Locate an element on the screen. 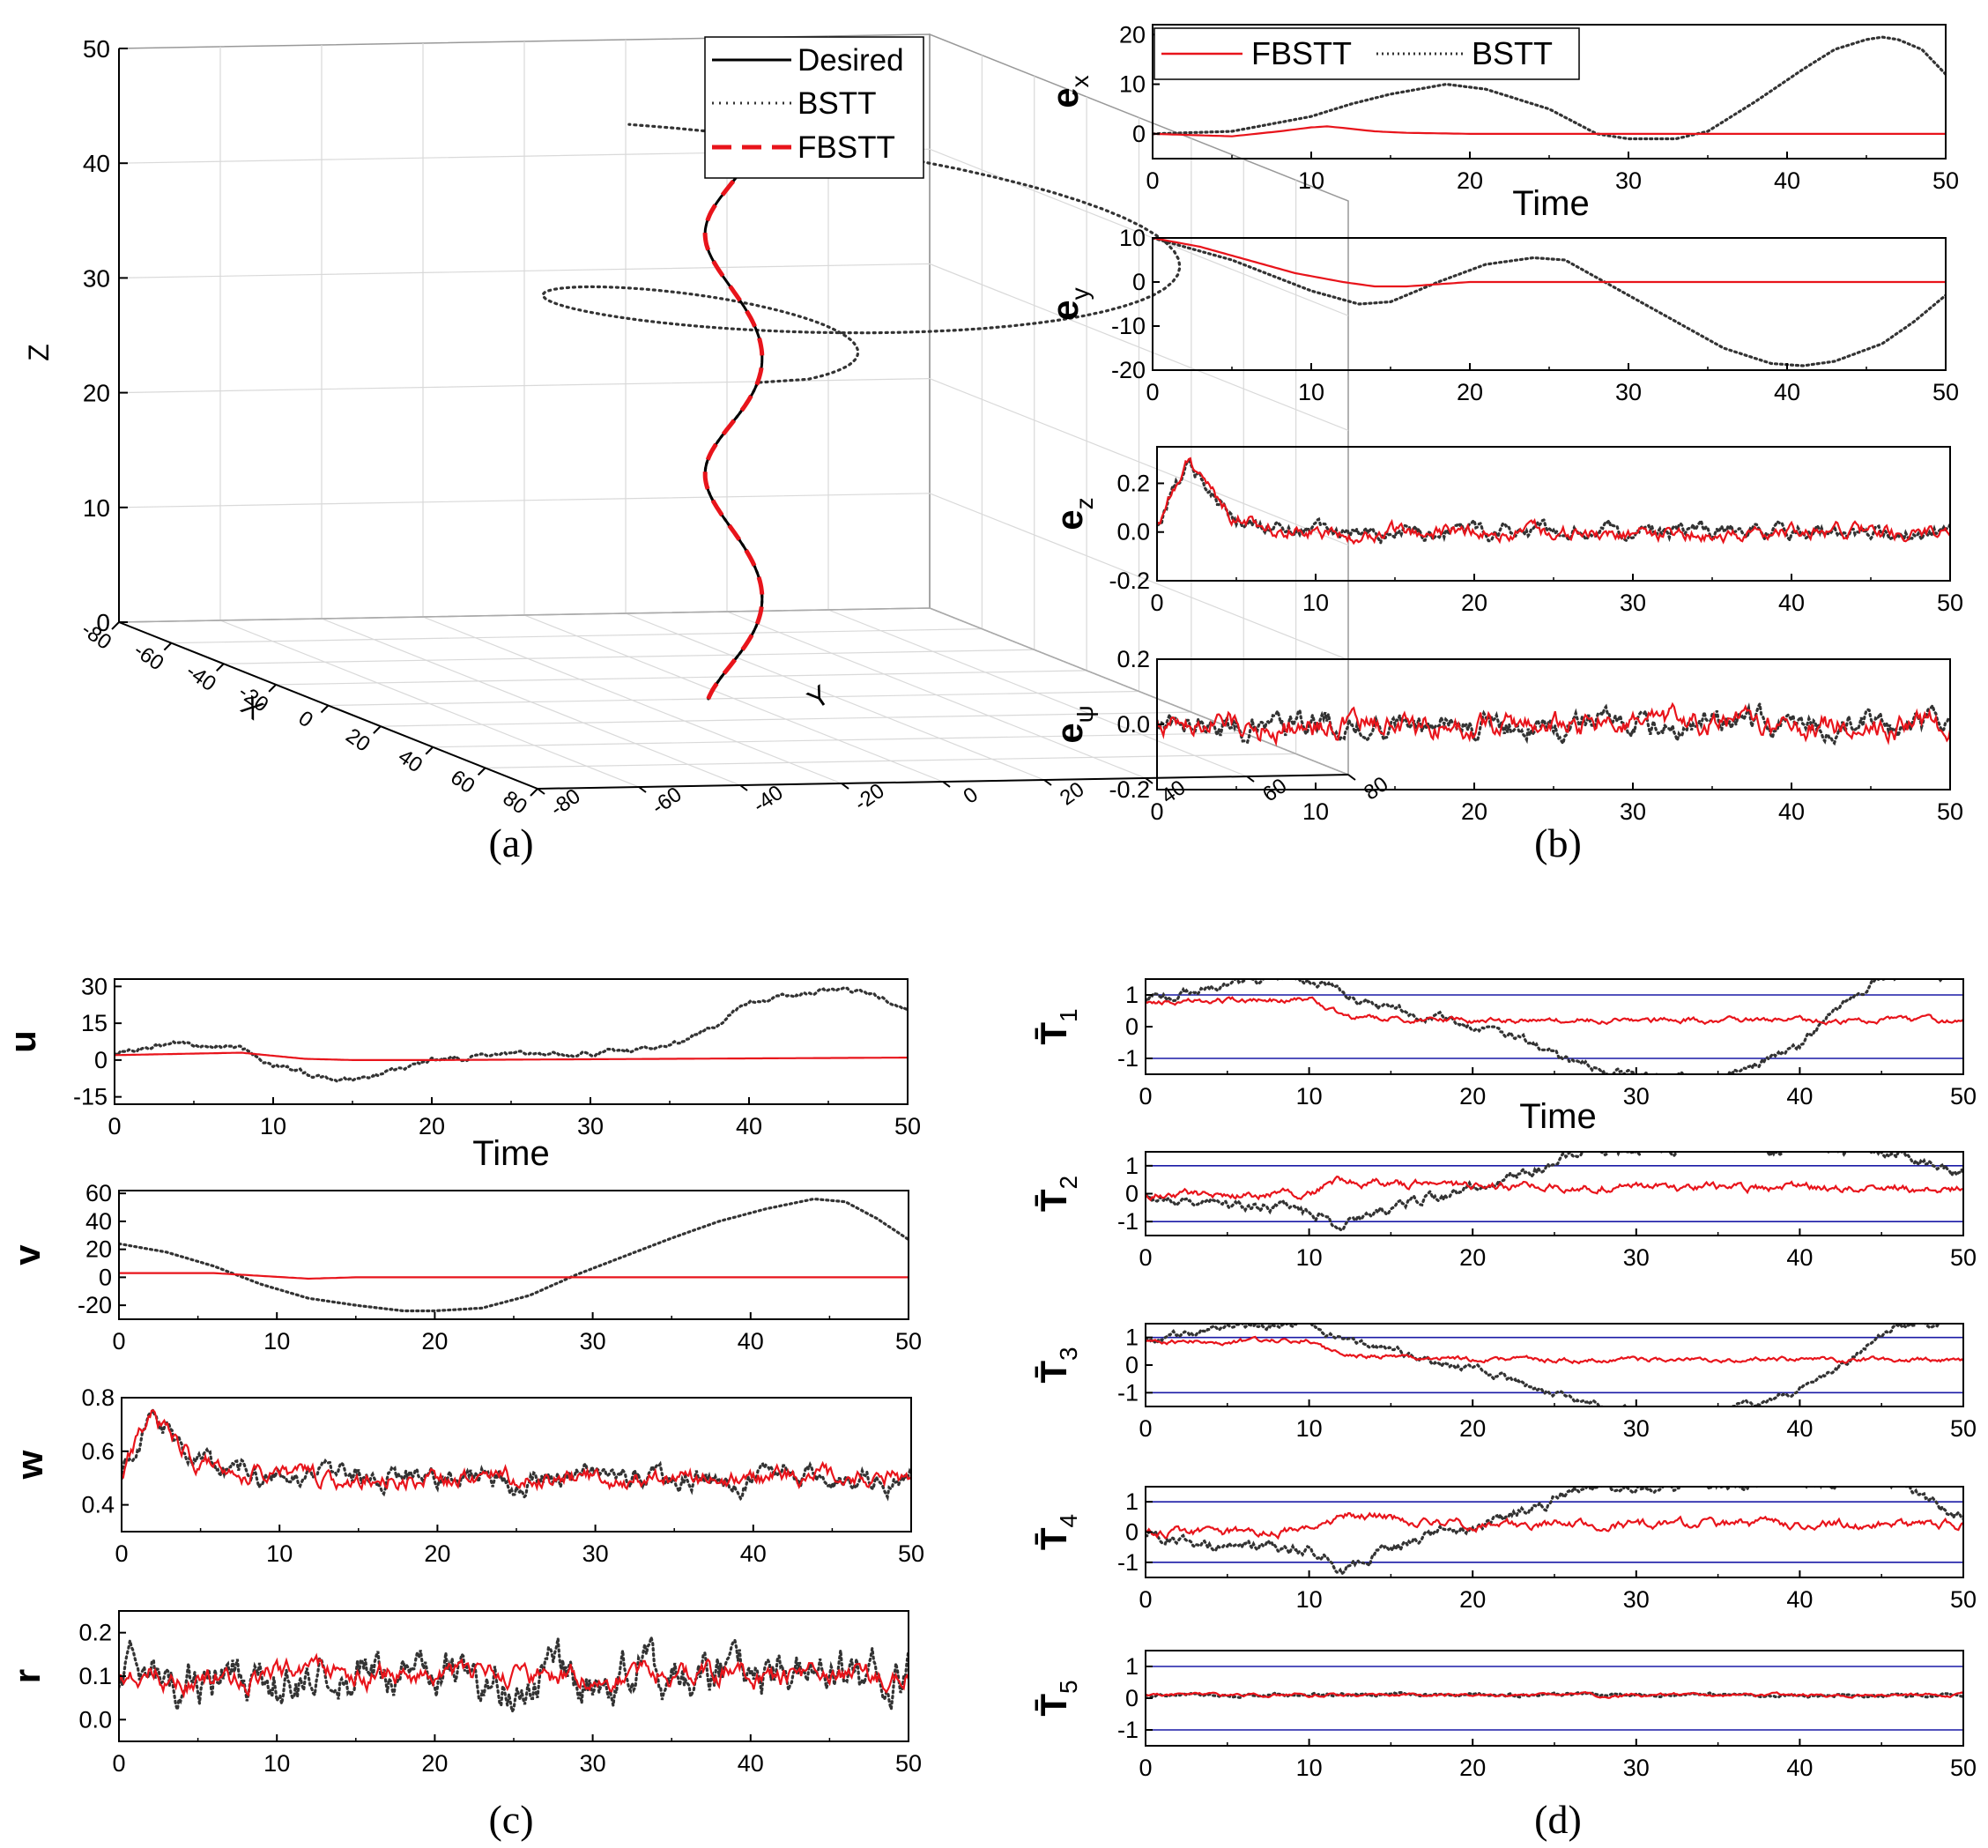 The height and width of the screenshot is (1848, 1988). subplot-1-2: 0 10 20 30 40 50 -0.2 0.0 0.2 ez is located at coordinates (1506, 531).